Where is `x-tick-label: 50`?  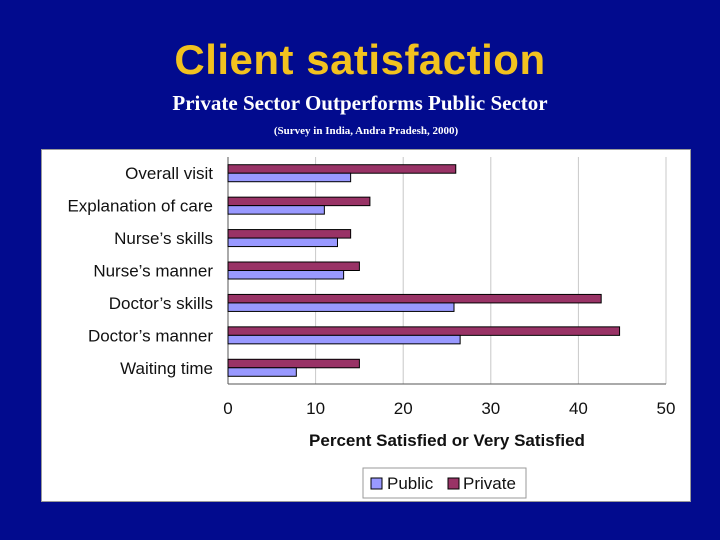 x-tick-label: 50 is located at coordinates (666, 408).